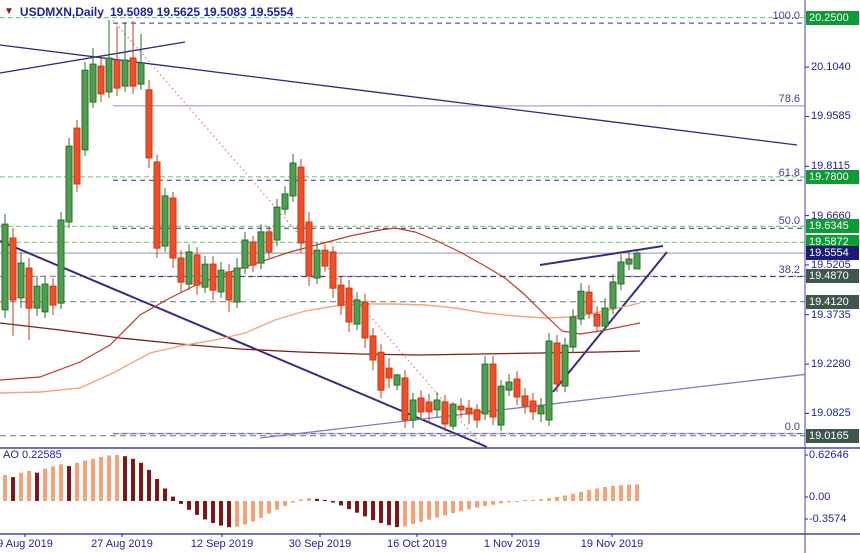 This screenshot has width=860, height=553. I want to click on ao-scale-label: -0.3574, so click(828, 519).